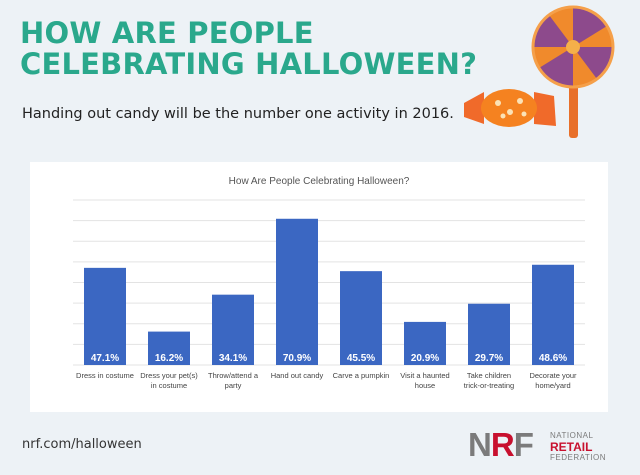  What do you see at coordinates (105, 358) in the screenshot?
I see `bar-value-label: 47.1%` at bounding box center [105, 358].